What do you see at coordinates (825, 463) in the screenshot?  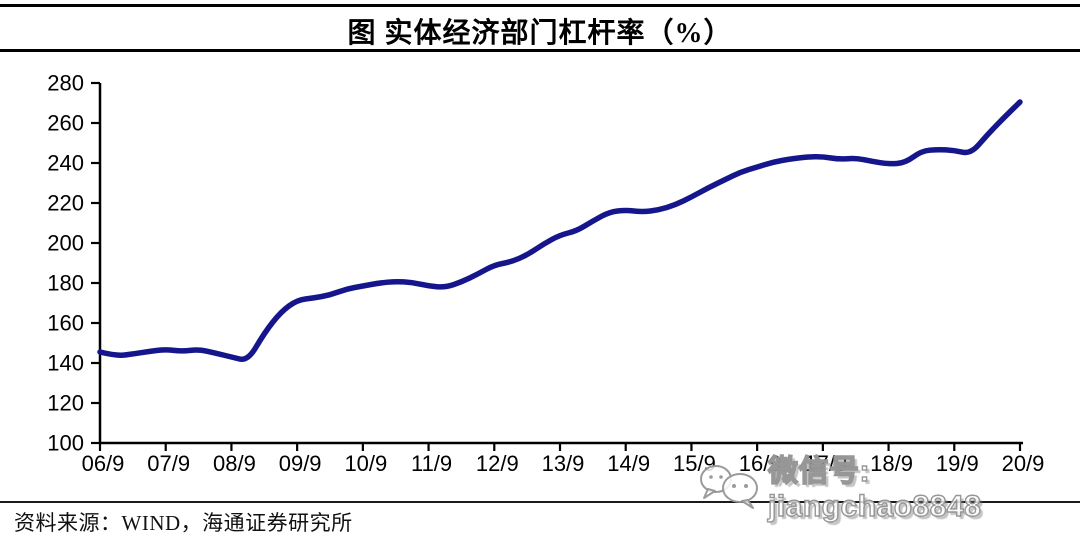 I see `x-tick-label: 17/9` at bounding box center [825, 463].